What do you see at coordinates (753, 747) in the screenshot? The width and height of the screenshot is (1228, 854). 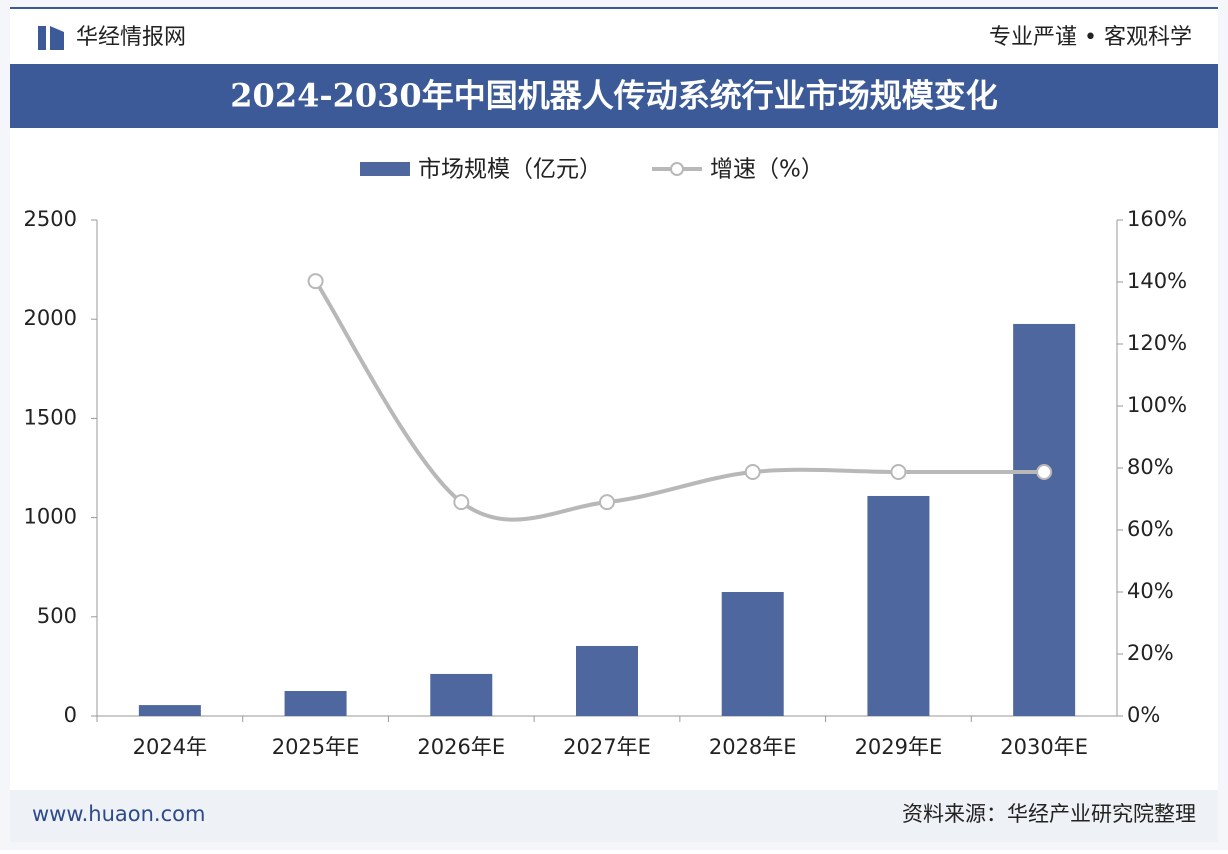 I see `x-tick-label: 2028年E` at bounding box center [753, 747].